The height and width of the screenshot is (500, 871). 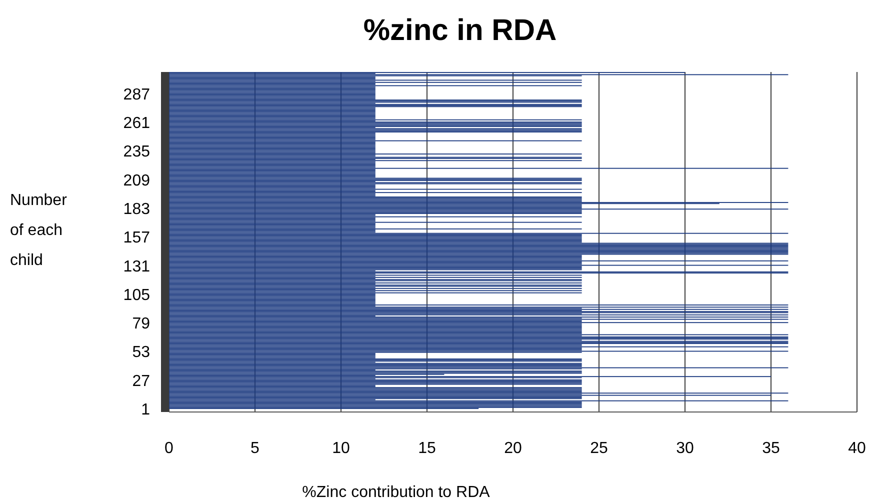 What do you see at coordinates (136, 152) in the screenshot?
I see `y-tick-label: 235` at bounding box center [136, 152].